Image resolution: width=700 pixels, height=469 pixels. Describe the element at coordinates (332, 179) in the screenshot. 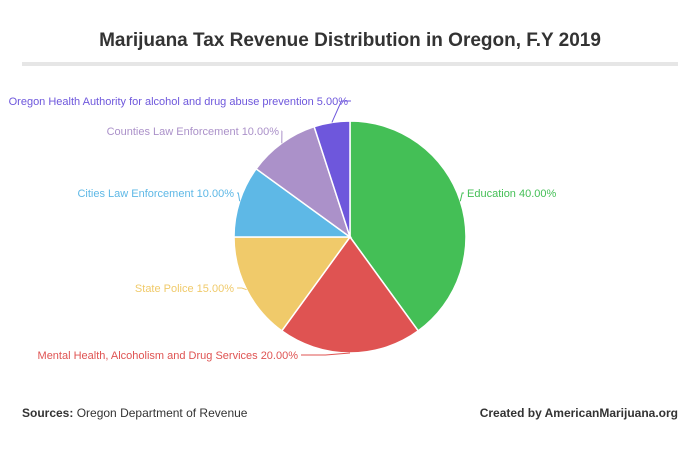

I see `pie-slice-oregon-health-authority-for-alcohol-and-drug-abuse-prevention` at that location.